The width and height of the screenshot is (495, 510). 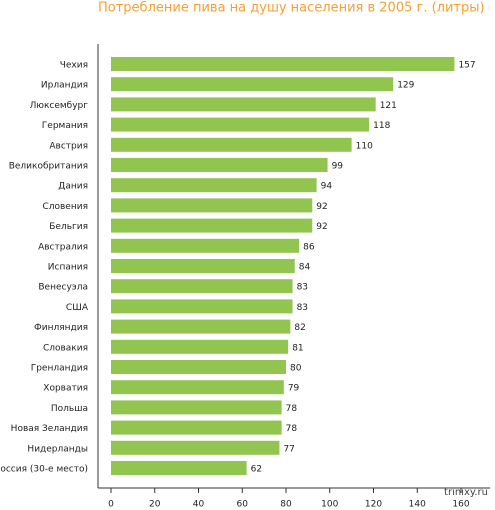 What do you see at coordinates (381, 126) in the screenshot?
I see `value-label: 118` at bounding box center [381, 126].